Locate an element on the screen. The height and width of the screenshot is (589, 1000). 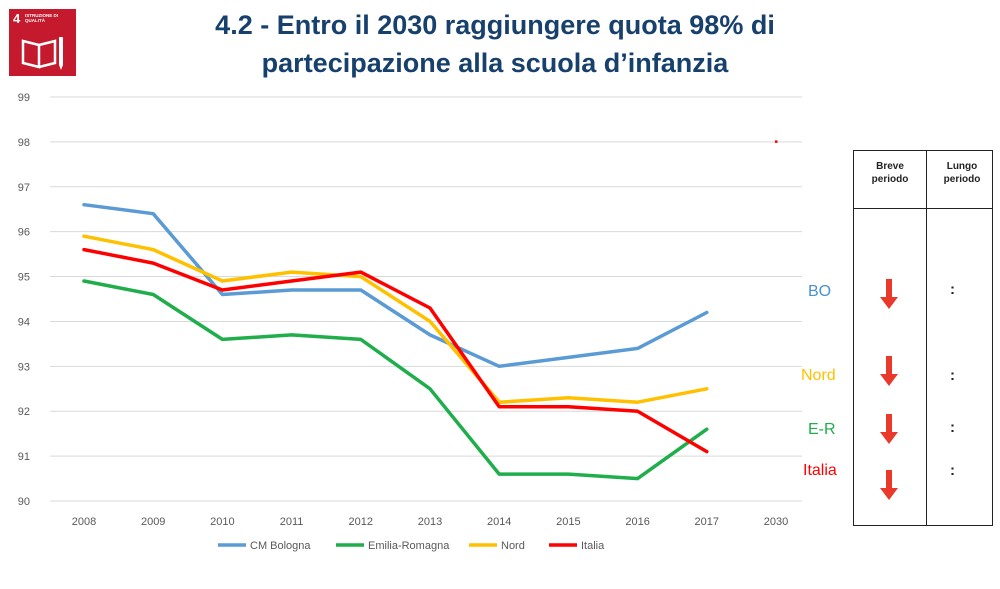
legend-label: Nord is located at coordinates (513, 546).